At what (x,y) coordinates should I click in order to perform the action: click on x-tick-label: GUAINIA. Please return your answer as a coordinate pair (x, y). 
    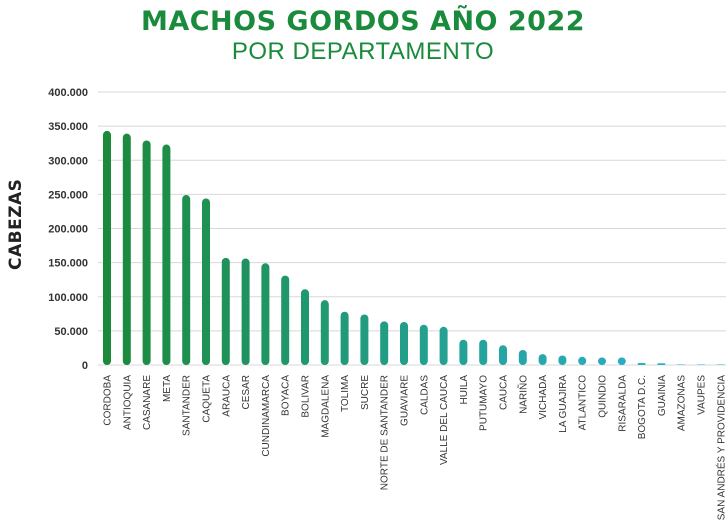
    Looking at the image, I should click on (662, 395).